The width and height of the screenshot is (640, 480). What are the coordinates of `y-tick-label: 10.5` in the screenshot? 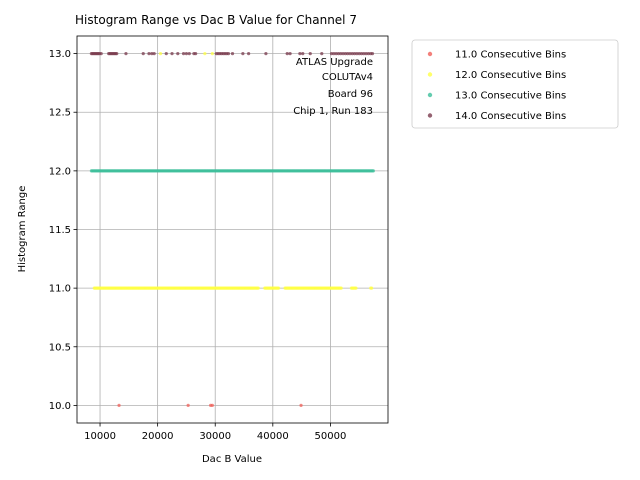 It's located at (60, 347).